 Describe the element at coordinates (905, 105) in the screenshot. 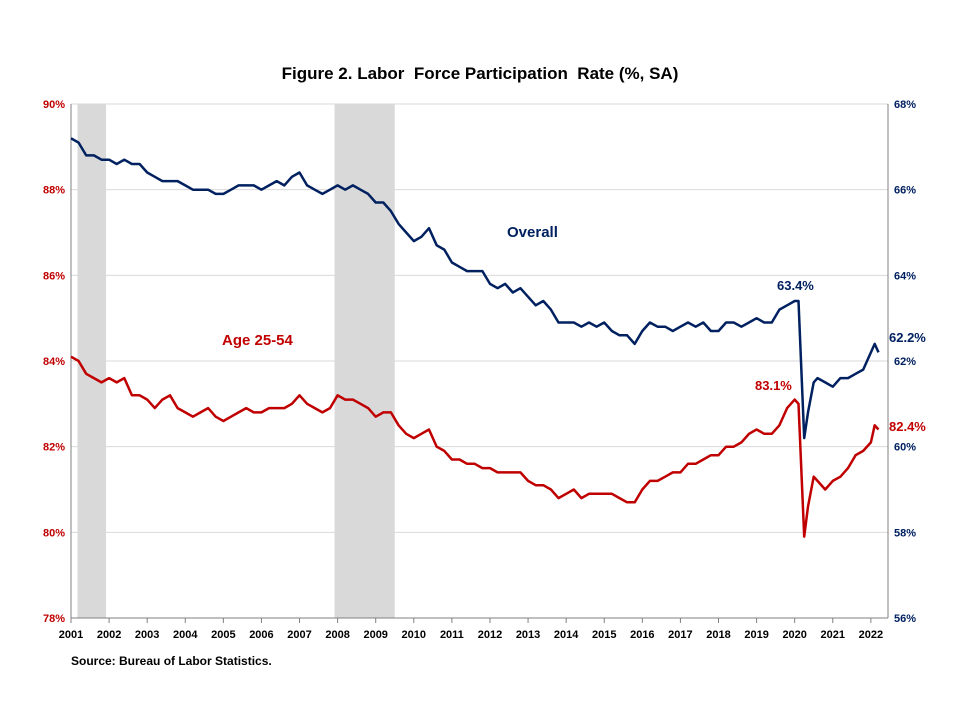

I see `y-right-tick-label: 68%` at that location.